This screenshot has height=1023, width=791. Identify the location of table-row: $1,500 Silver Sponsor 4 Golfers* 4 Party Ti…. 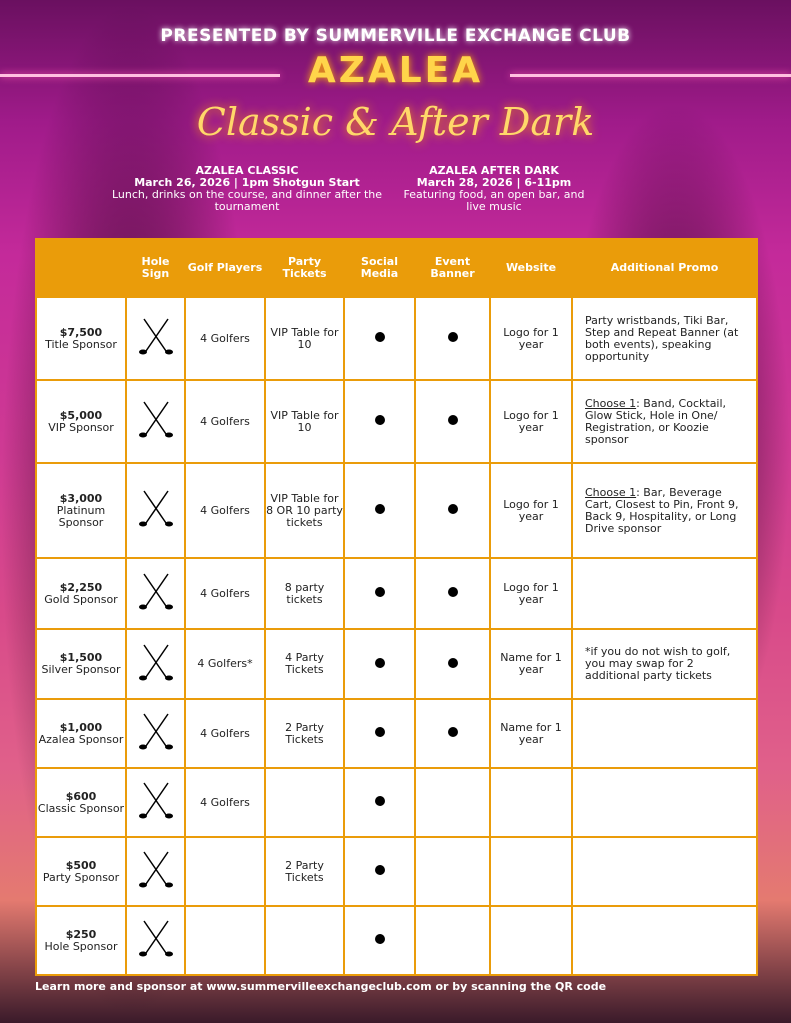
(396, 664).